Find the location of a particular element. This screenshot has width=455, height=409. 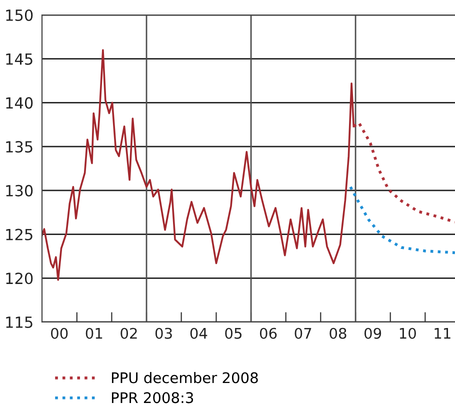

y-tick-label: 120 is located at coordinates (19, 278).